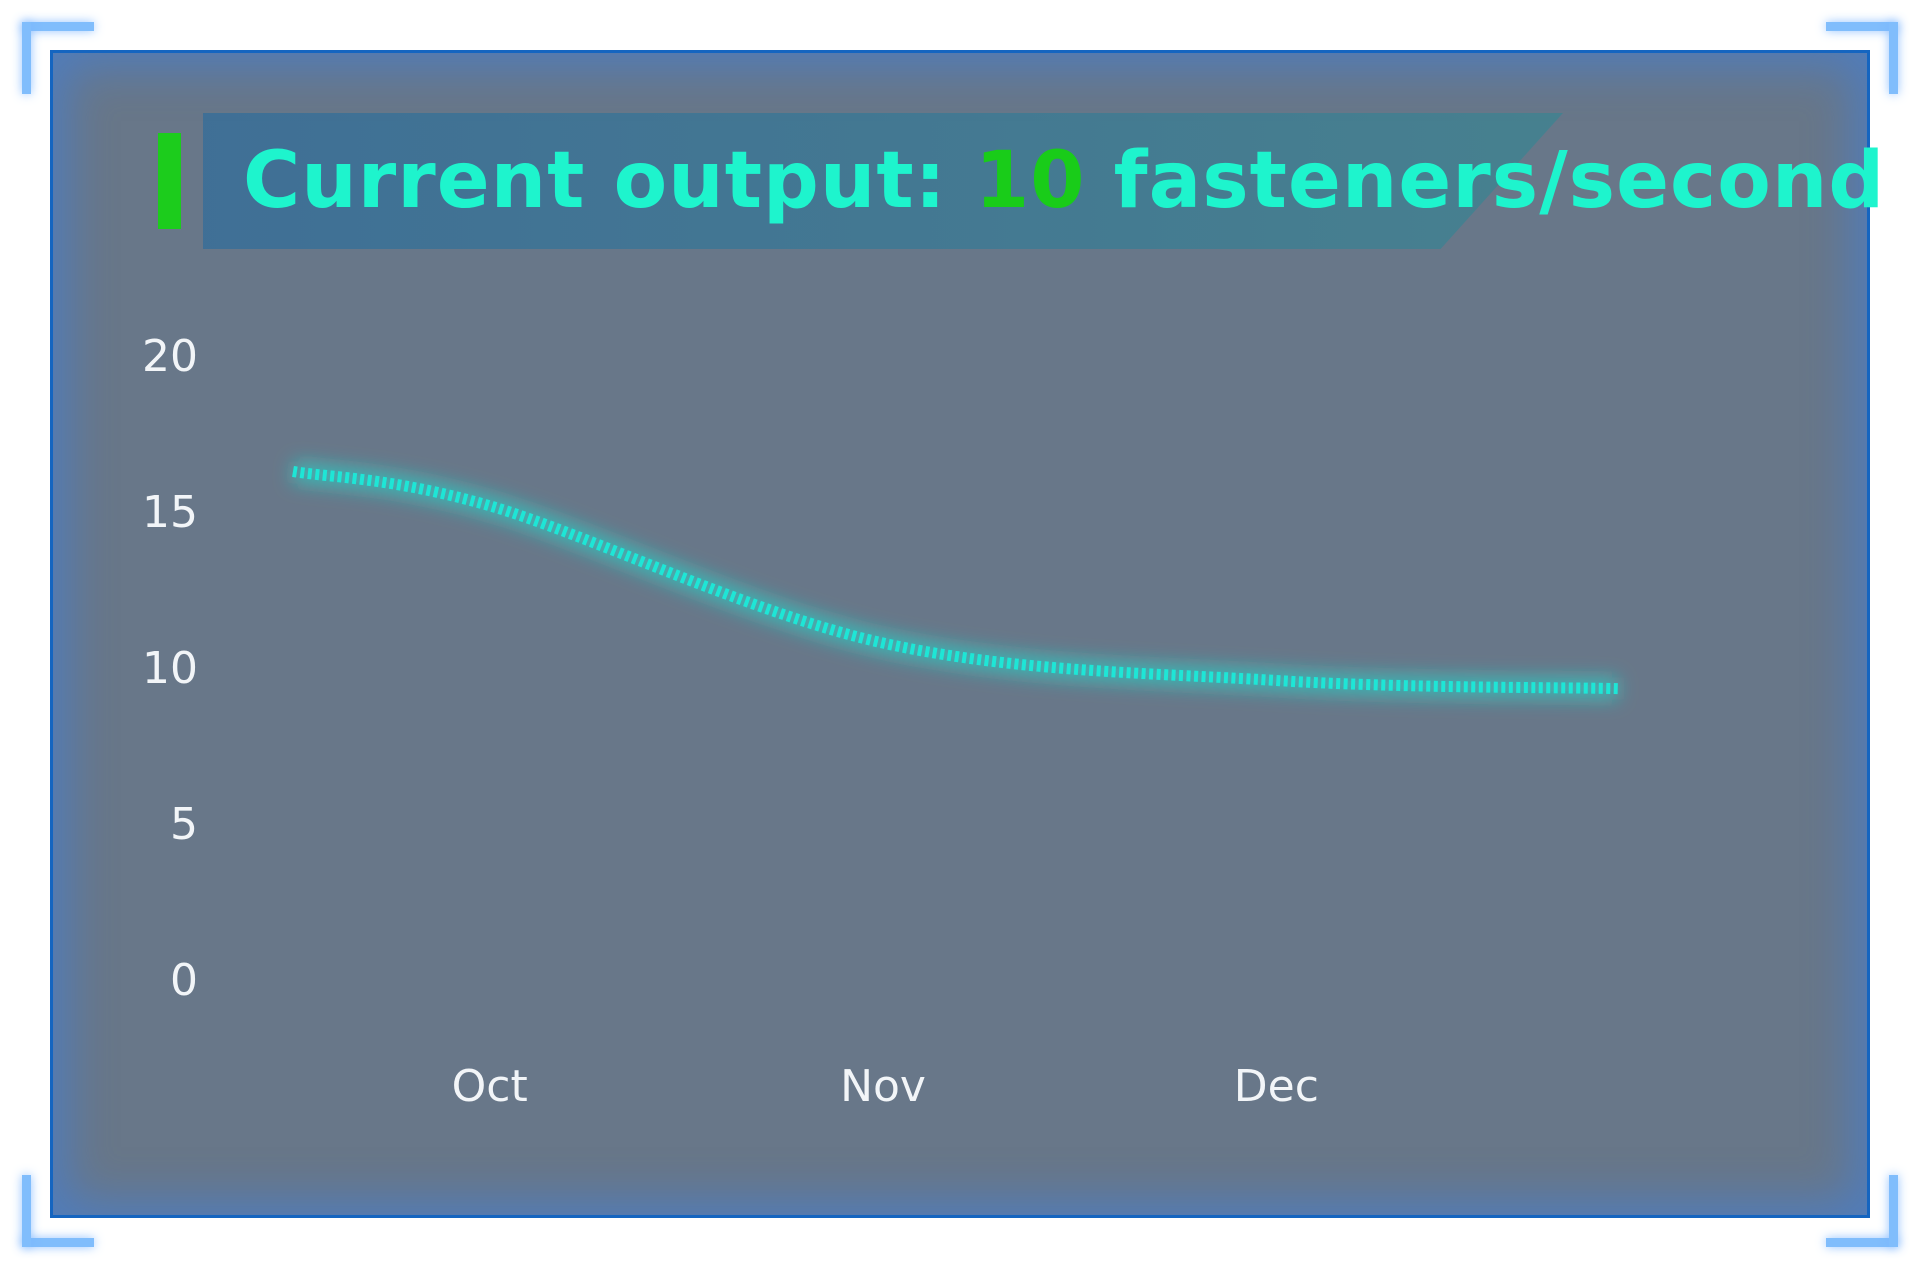  Describe the element at coordinates (1030, 181) in the screenshot. I see `title-value: 10` at that location.